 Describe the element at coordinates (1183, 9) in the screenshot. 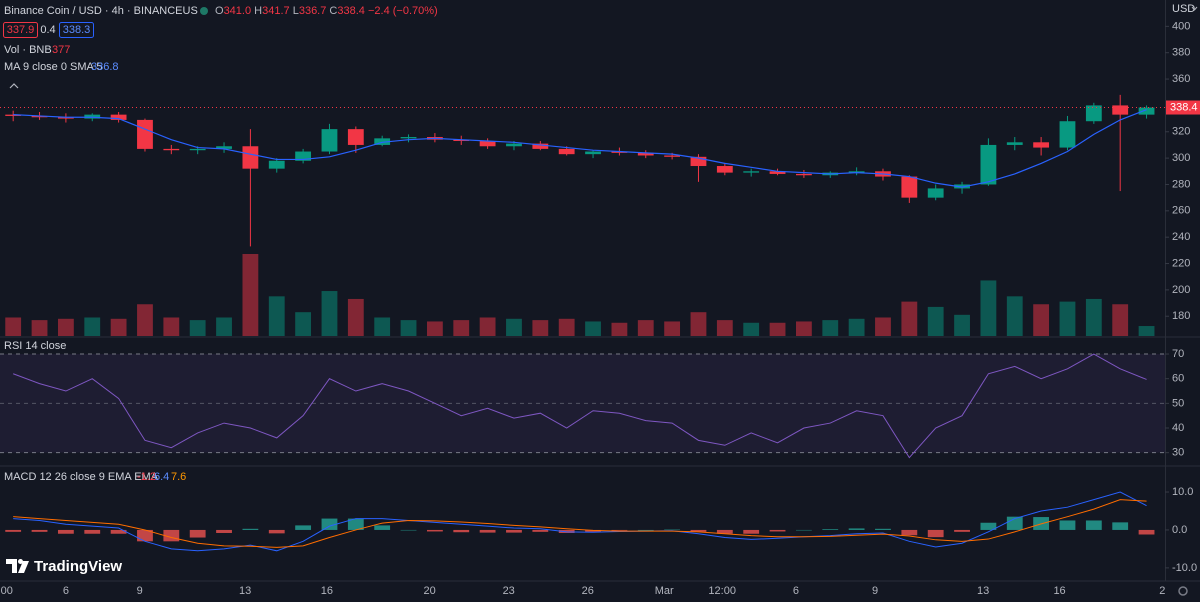

I see `currency: USD` at that location.